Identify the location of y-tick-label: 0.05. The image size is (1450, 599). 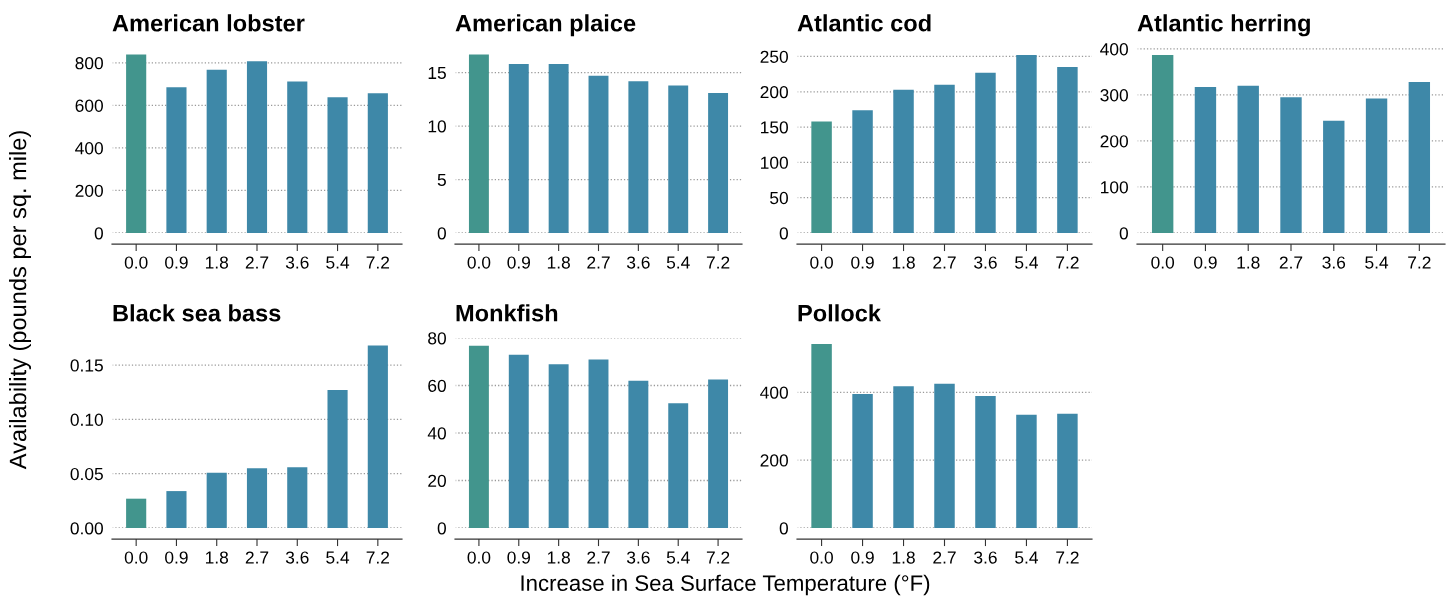
(86, 474).